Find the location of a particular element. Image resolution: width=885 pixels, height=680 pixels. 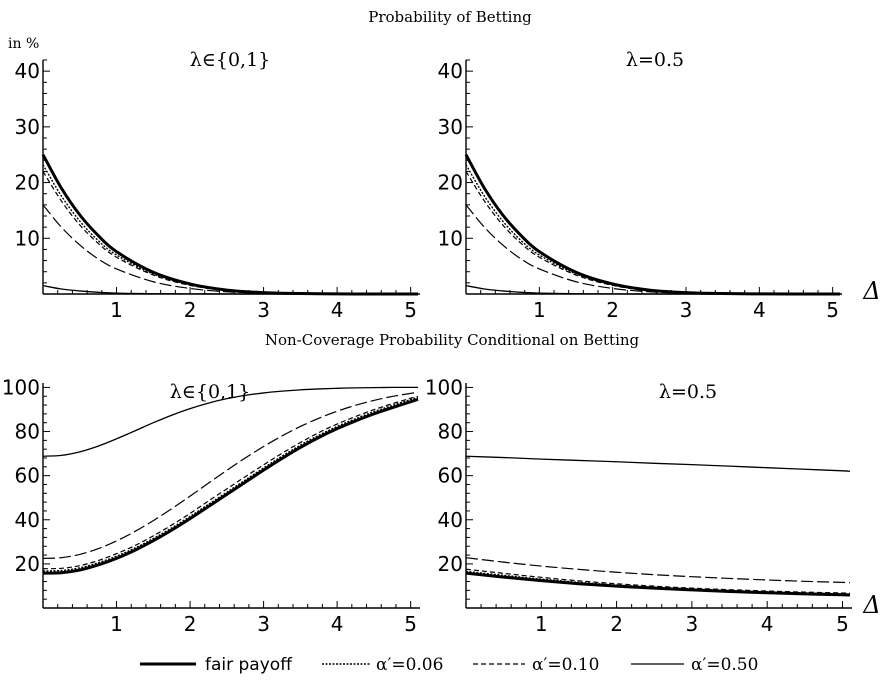

top-section-title: Probability of Betting is located at coordinates (450, 17).